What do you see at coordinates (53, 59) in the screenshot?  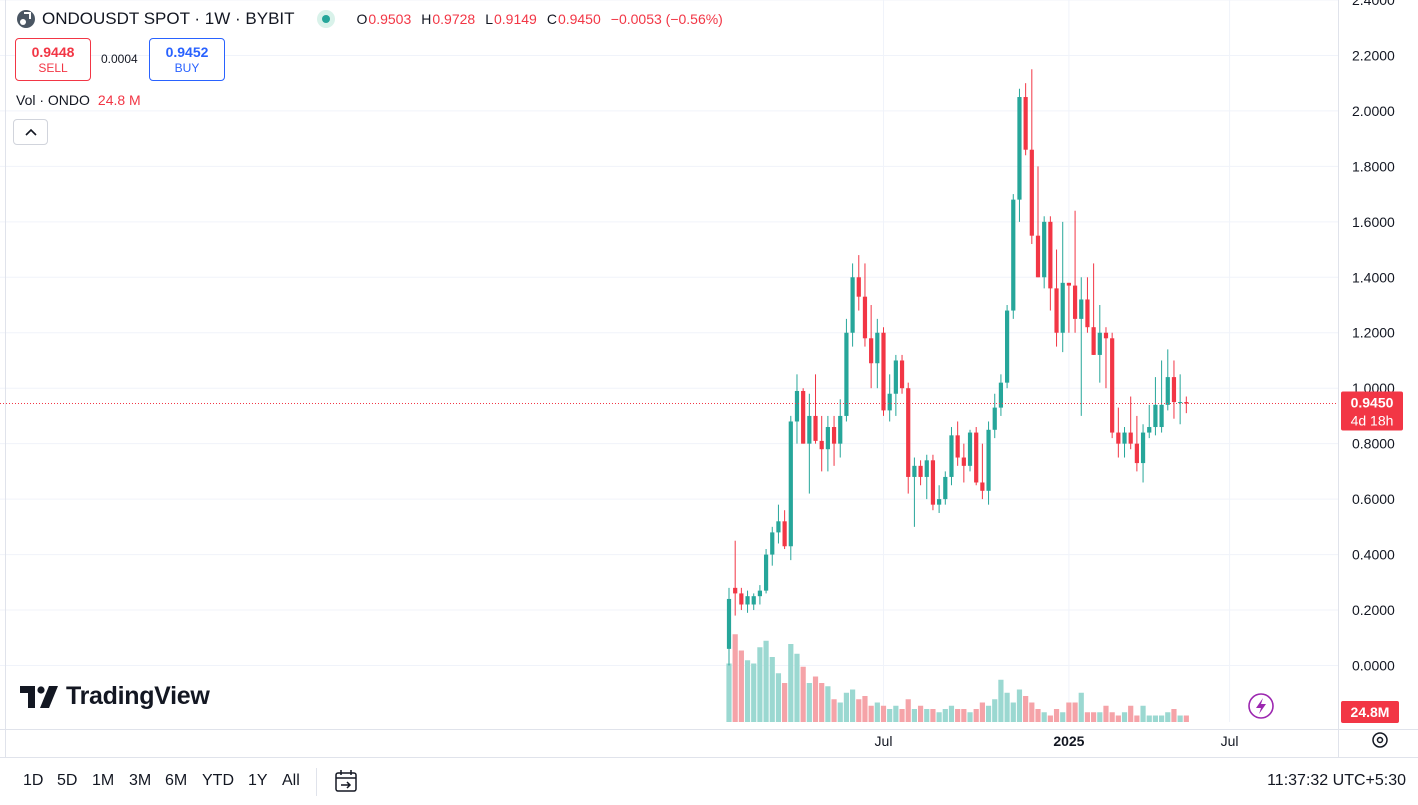 I see `sell-button: 0.9448 SELL` at bounding box center [53, 59].